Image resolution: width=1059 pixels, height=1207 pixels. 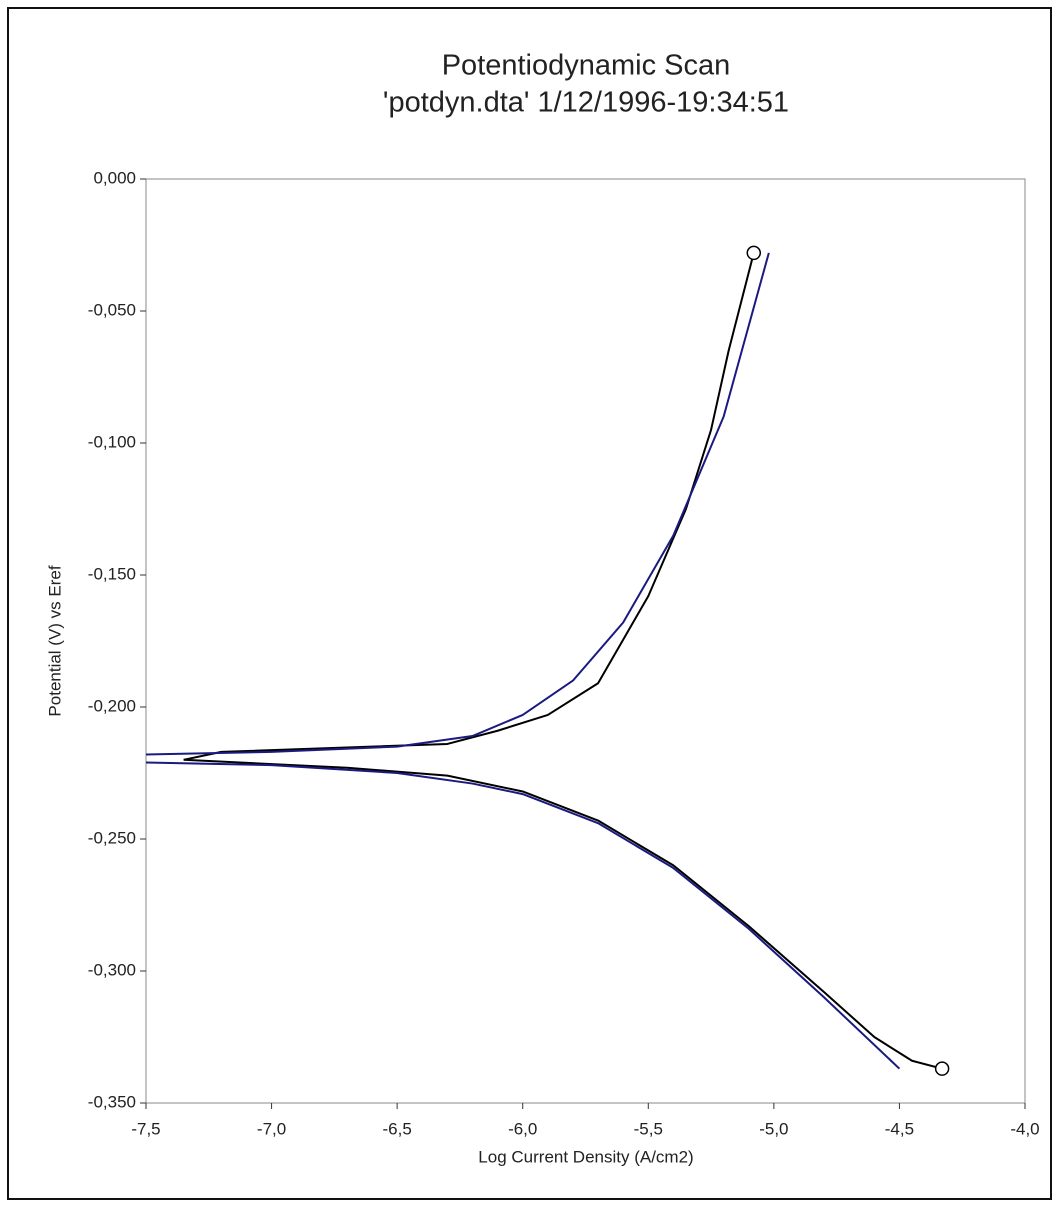 What do you see at coordinates (585, 1156) in the screenshot?
I see `x-axis-title: Log Current Density (A/cm2)` at bounding box center [585, 1156].